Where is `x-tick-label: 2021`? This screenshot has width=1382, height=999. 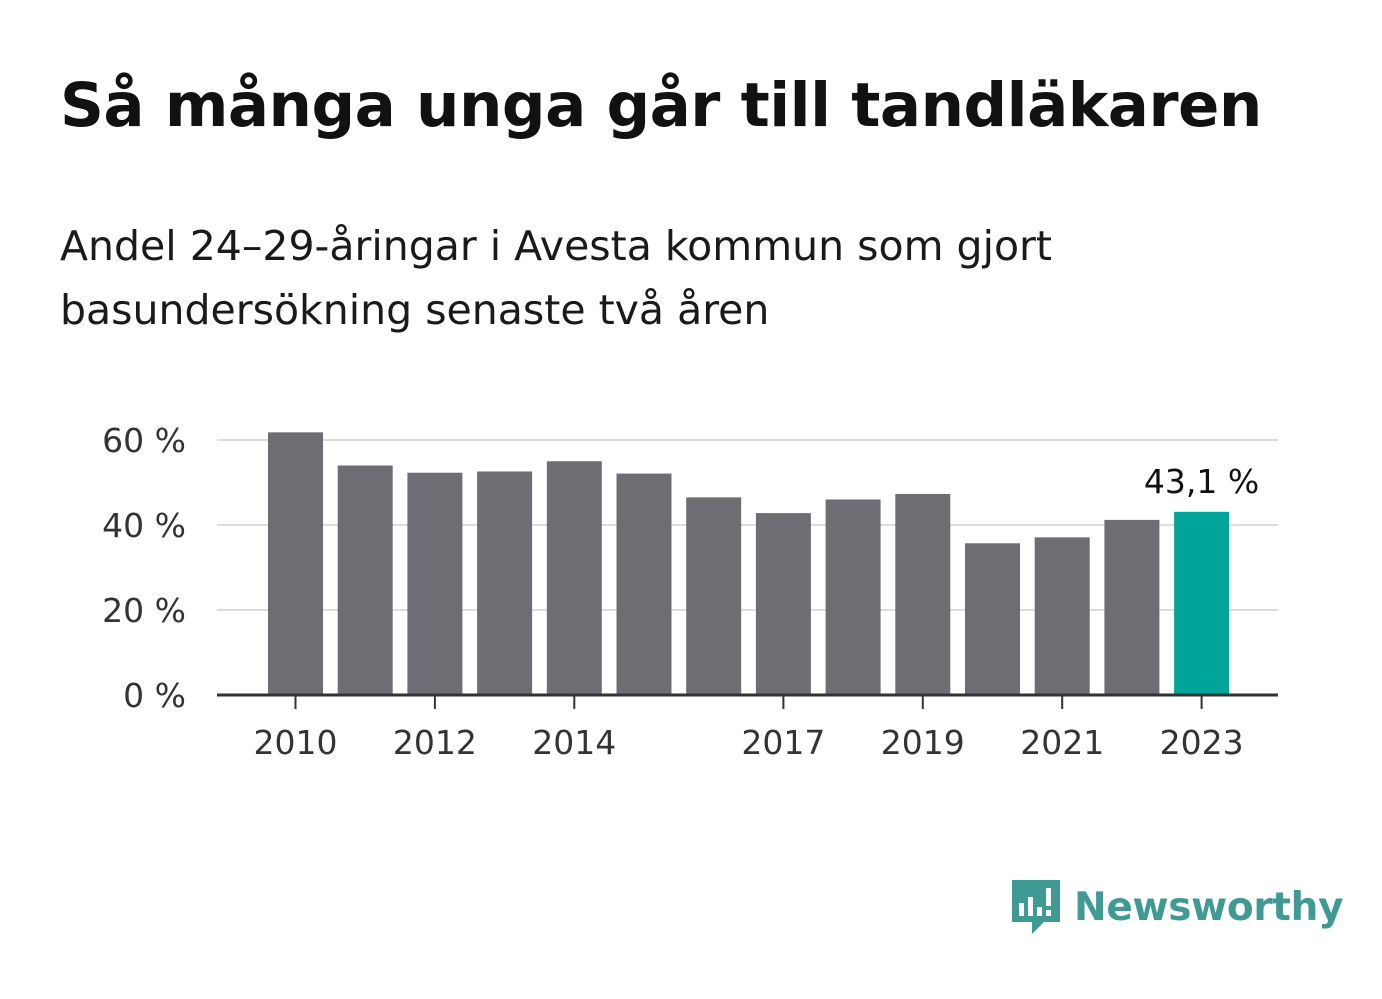 x-tick-label: 2021 is located at coordinates (1062, 742).